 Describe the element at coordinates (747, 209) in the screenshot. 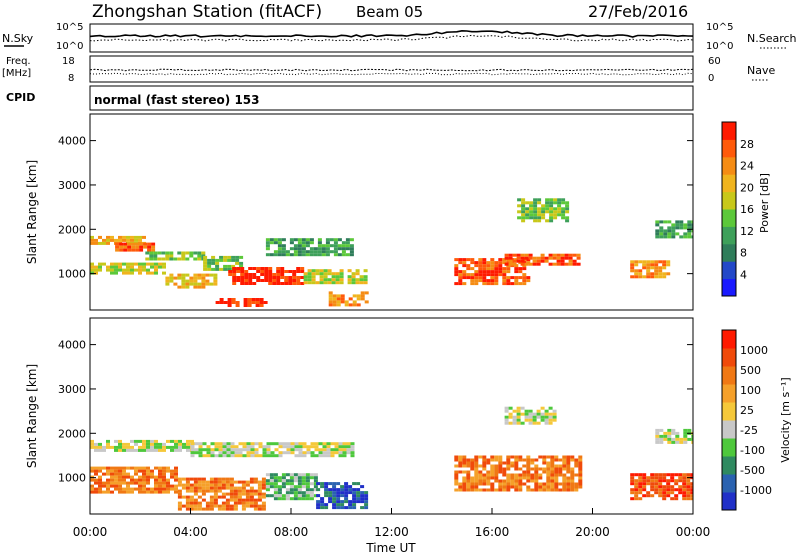

I see `colorbar-tick-label: 16` at that location.